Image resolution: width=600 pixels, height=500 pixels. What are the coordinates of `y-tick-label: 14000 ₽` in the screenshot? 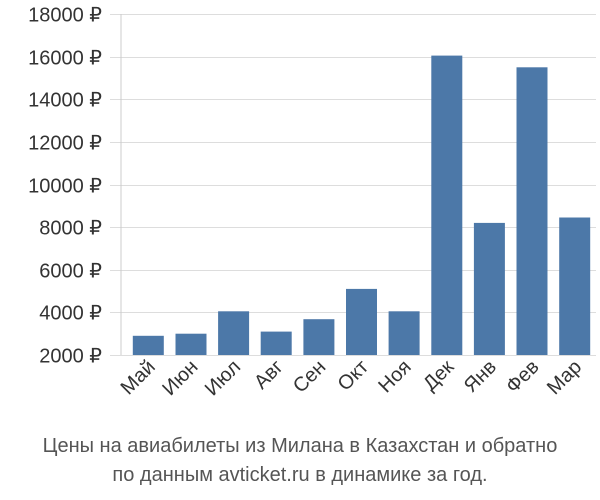 It's located at (65, 101).